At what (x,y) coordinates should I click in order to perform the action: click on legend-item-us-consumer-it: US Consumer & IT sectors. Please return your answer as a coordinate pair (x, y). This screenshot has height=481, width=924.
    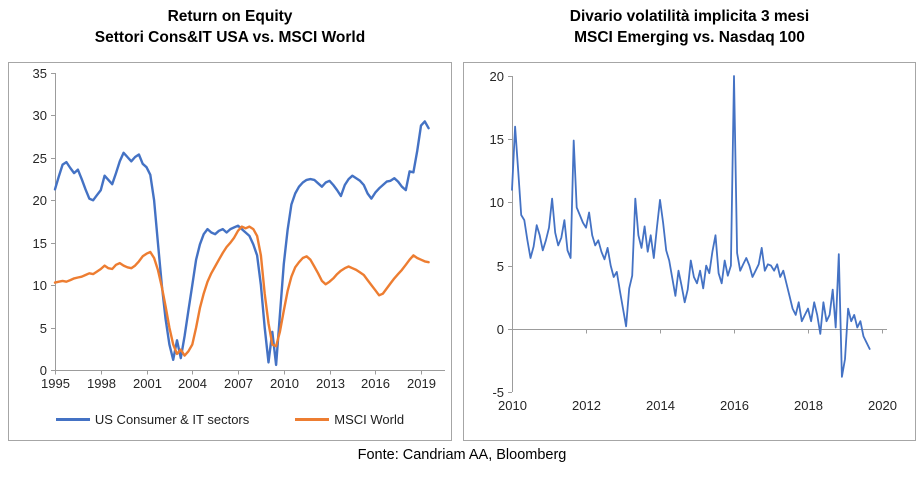
    Looking at the image, I should click on (152, 419).